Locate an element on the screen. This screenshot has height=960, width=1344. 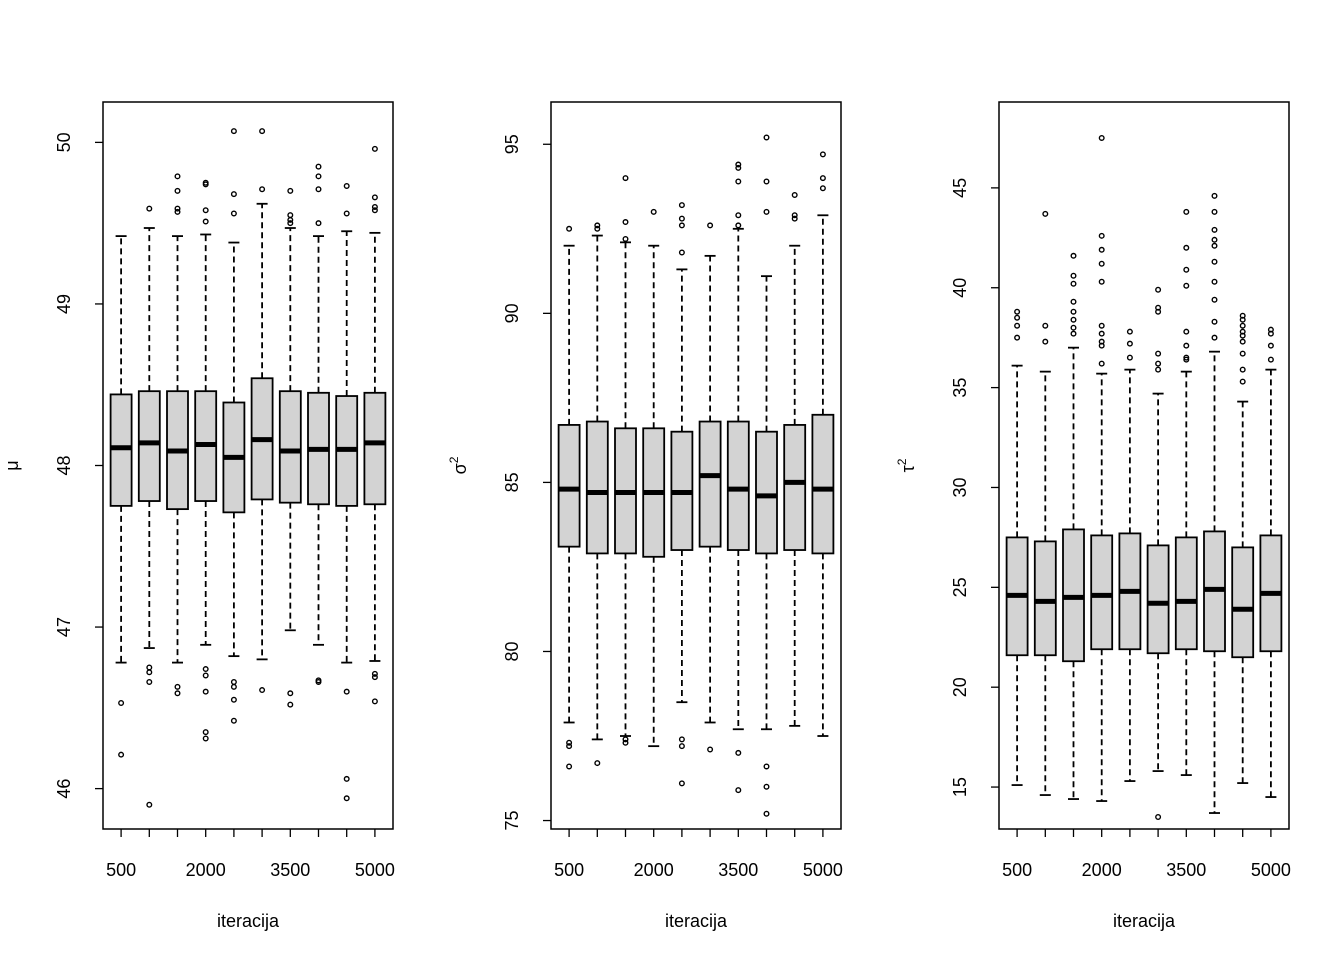
y-axis-title: μ is located at coordinates (12, 465).